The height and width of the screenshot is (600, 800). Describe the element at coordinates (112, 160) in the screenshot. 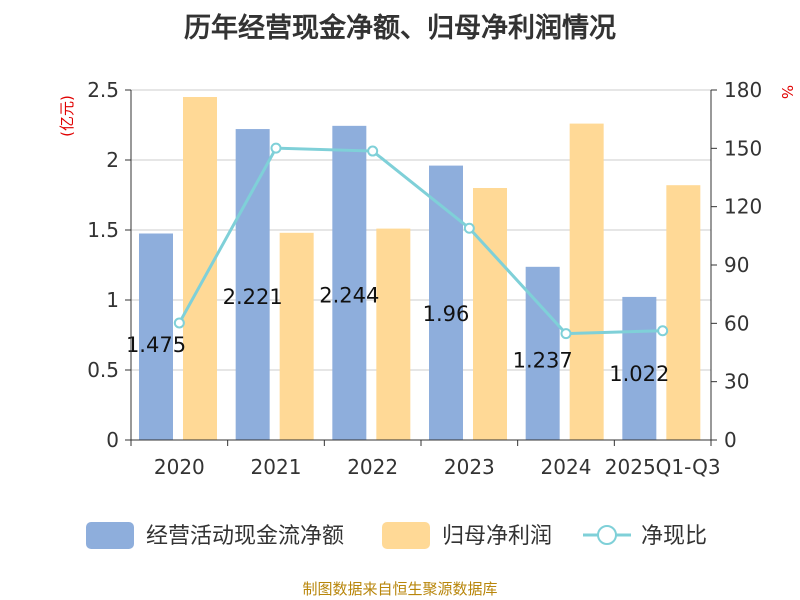

I see `y-left-tick-label: 2` at that location.